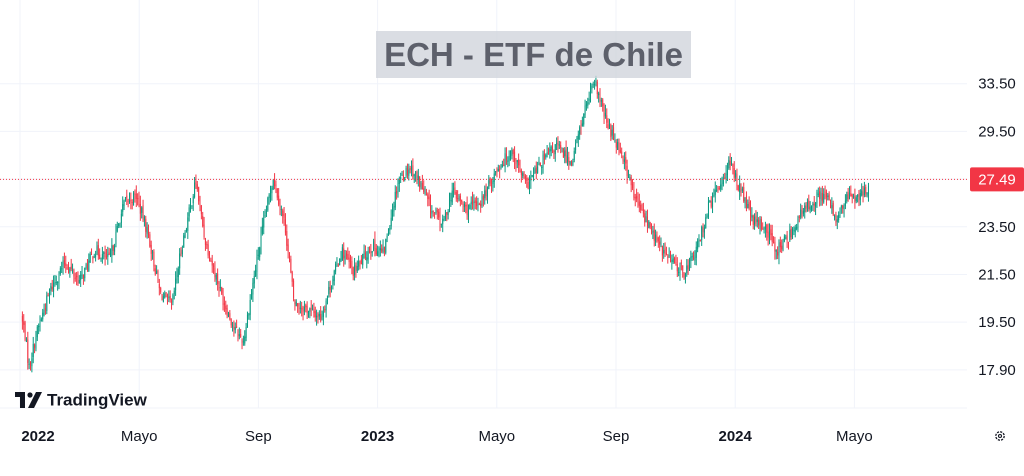  What do you see at coordinates (37, 436) in the screenshot?
I see `time-tick-label: 2022` at bounding box center [37, 436].